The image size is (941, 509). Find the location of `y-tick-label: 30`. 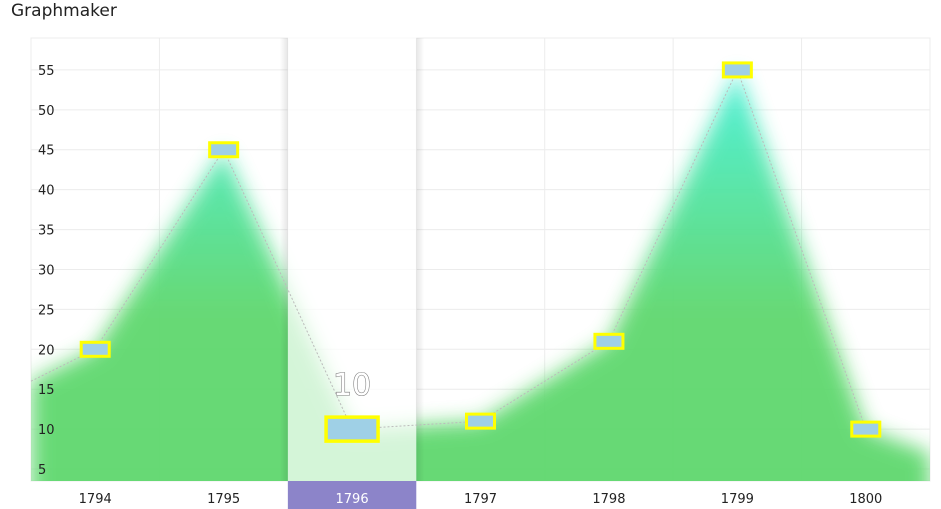

y-tick-label: 30 is located at coordinates (46, 270).